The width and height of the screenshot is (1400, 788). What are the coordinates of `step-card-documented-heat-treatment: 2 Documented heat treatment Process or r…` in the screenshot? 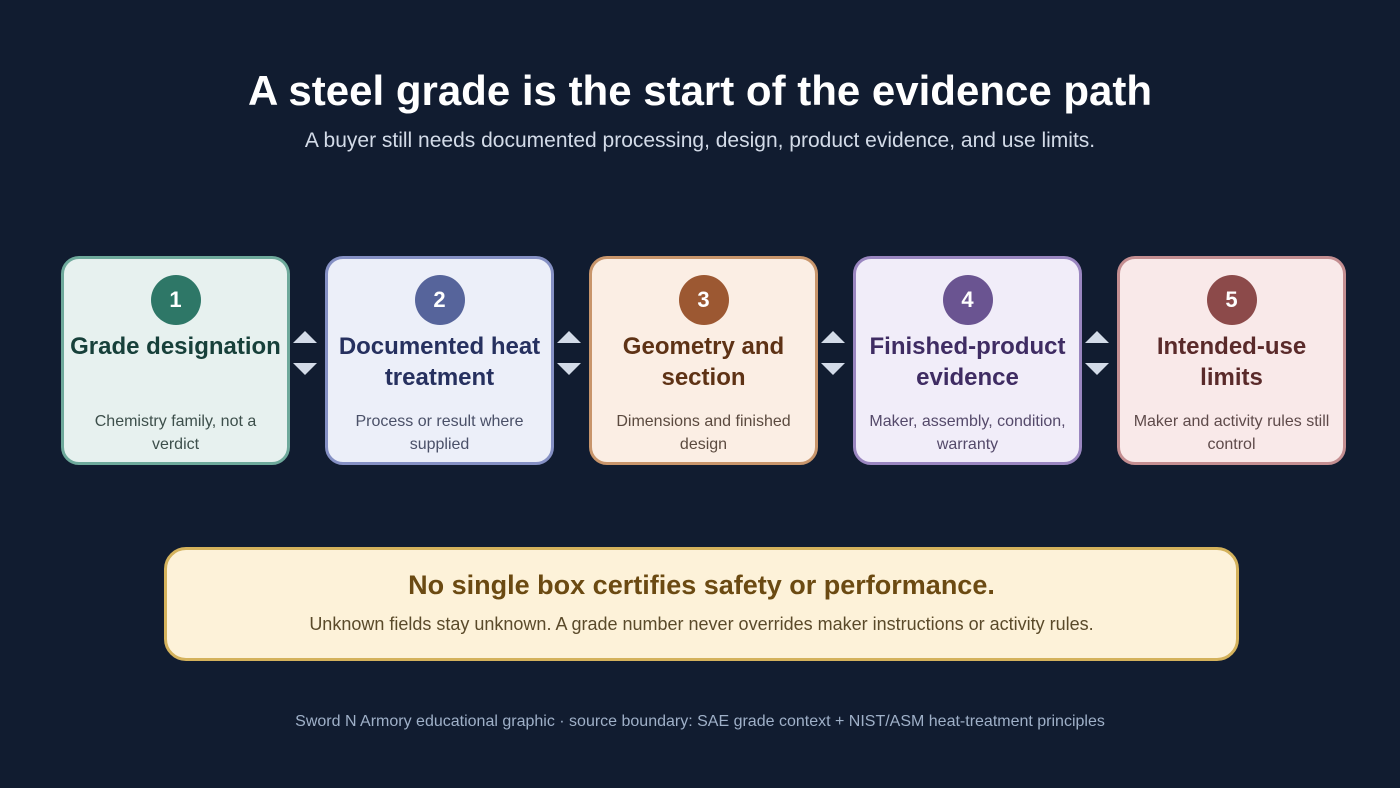 It's located at (439, 360).